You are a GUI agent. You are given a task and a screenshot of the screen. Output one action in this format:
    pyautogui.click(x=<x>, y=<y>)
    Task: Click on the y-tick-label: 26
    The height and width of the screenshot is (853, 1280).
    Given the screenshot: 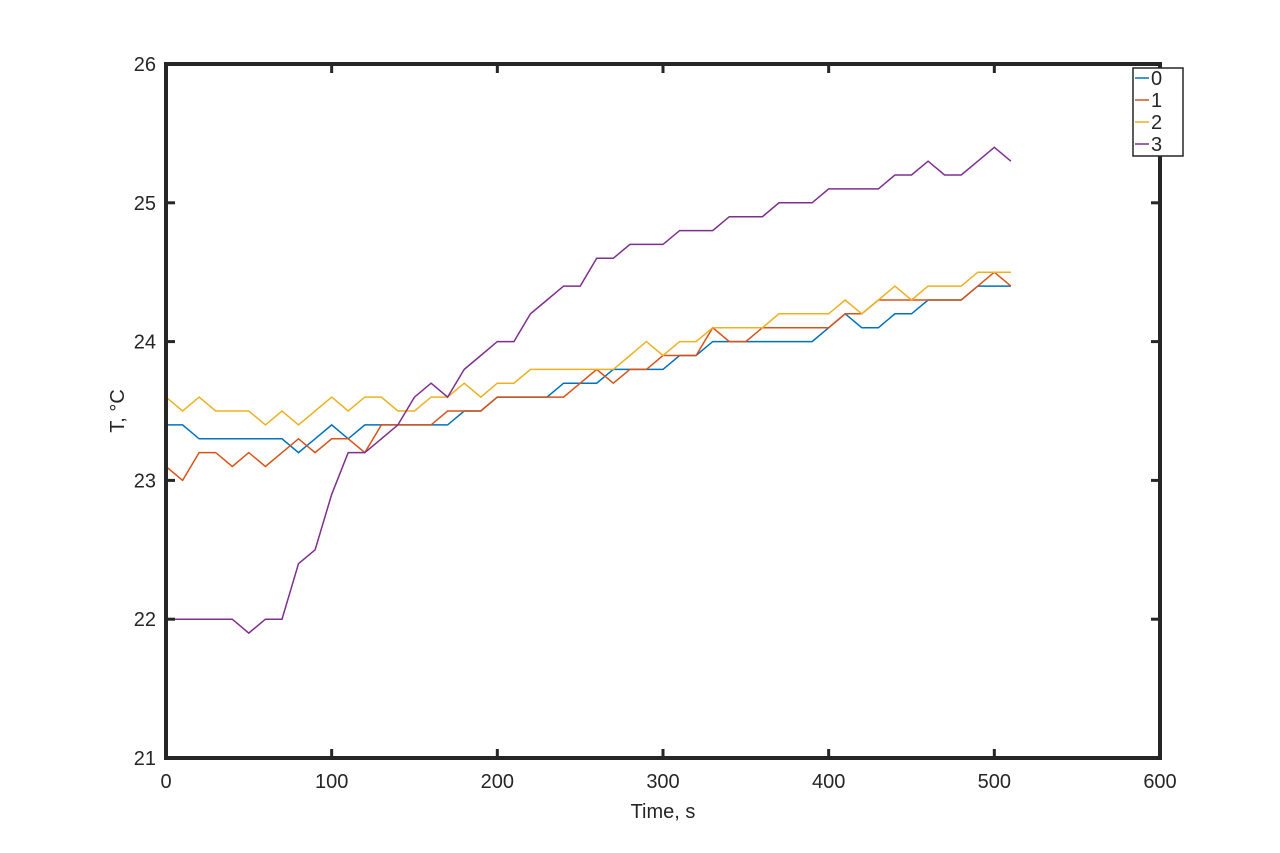 What is the action you would take?
    pyautogui.click(x=145, y=65)
    